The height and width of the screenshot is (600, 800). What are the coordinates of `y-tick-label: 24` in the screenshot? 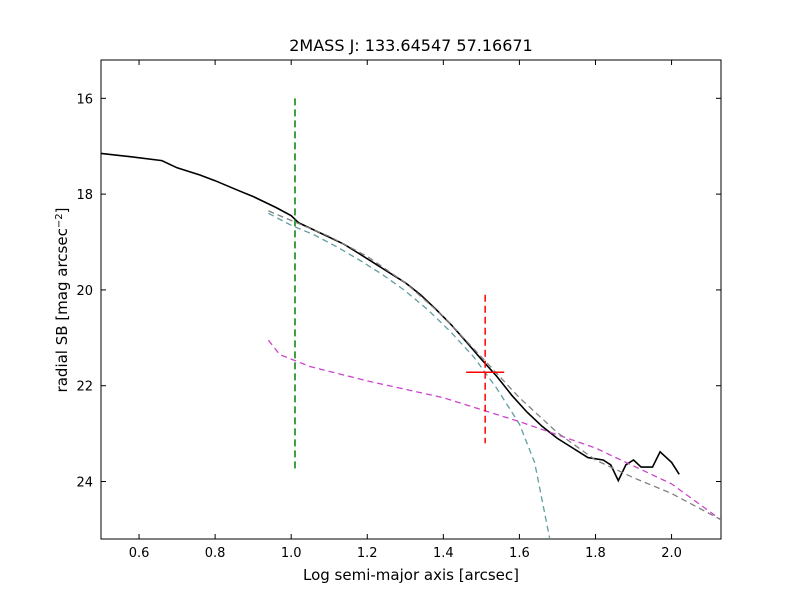 It's located at (84, 483).